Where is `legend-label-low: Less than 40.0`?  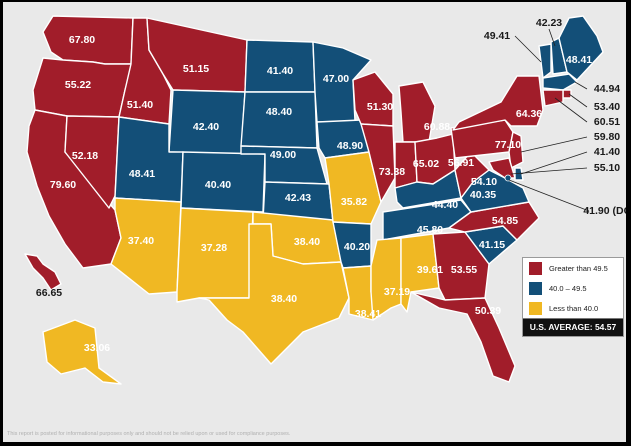
legend-label-low: Less than 40.0 is located at coordinates (574, 308).